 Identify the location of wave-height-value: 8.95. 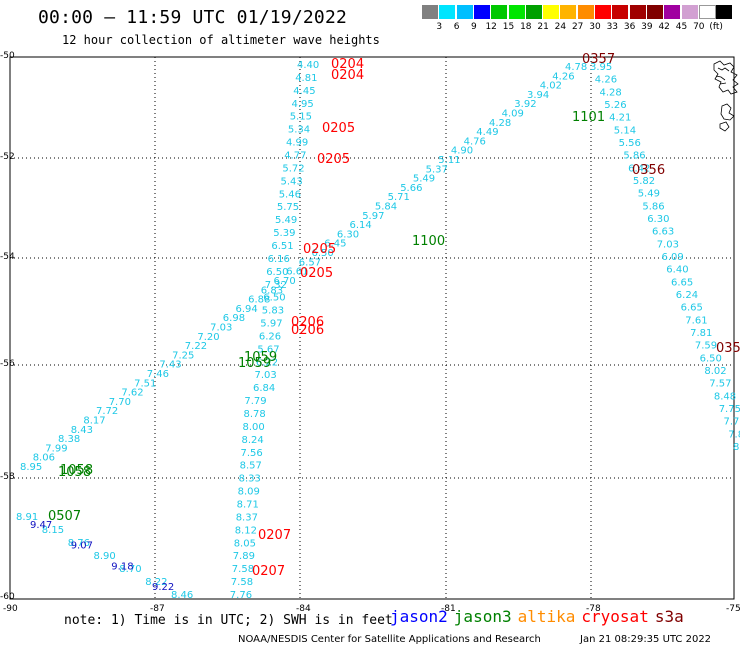
(31, 467).